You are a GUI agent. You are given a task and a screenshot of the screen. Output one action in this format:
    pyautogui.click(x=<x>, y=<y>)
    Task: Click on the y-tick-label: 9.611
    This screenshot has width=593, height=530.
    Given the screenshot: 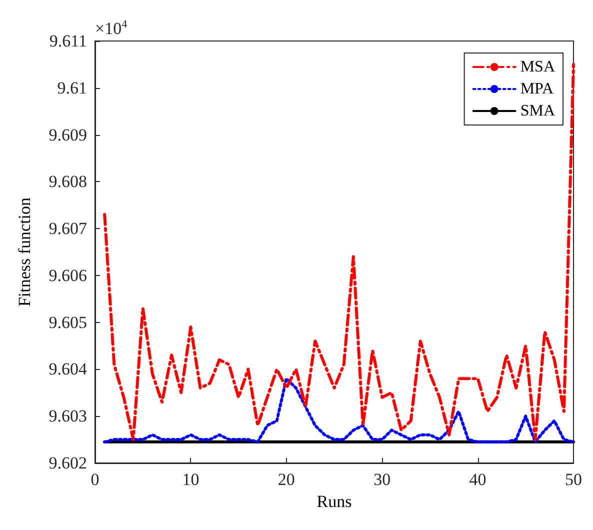 What is the action you would take?
    pyautogui.click(x=68, y=41)
    